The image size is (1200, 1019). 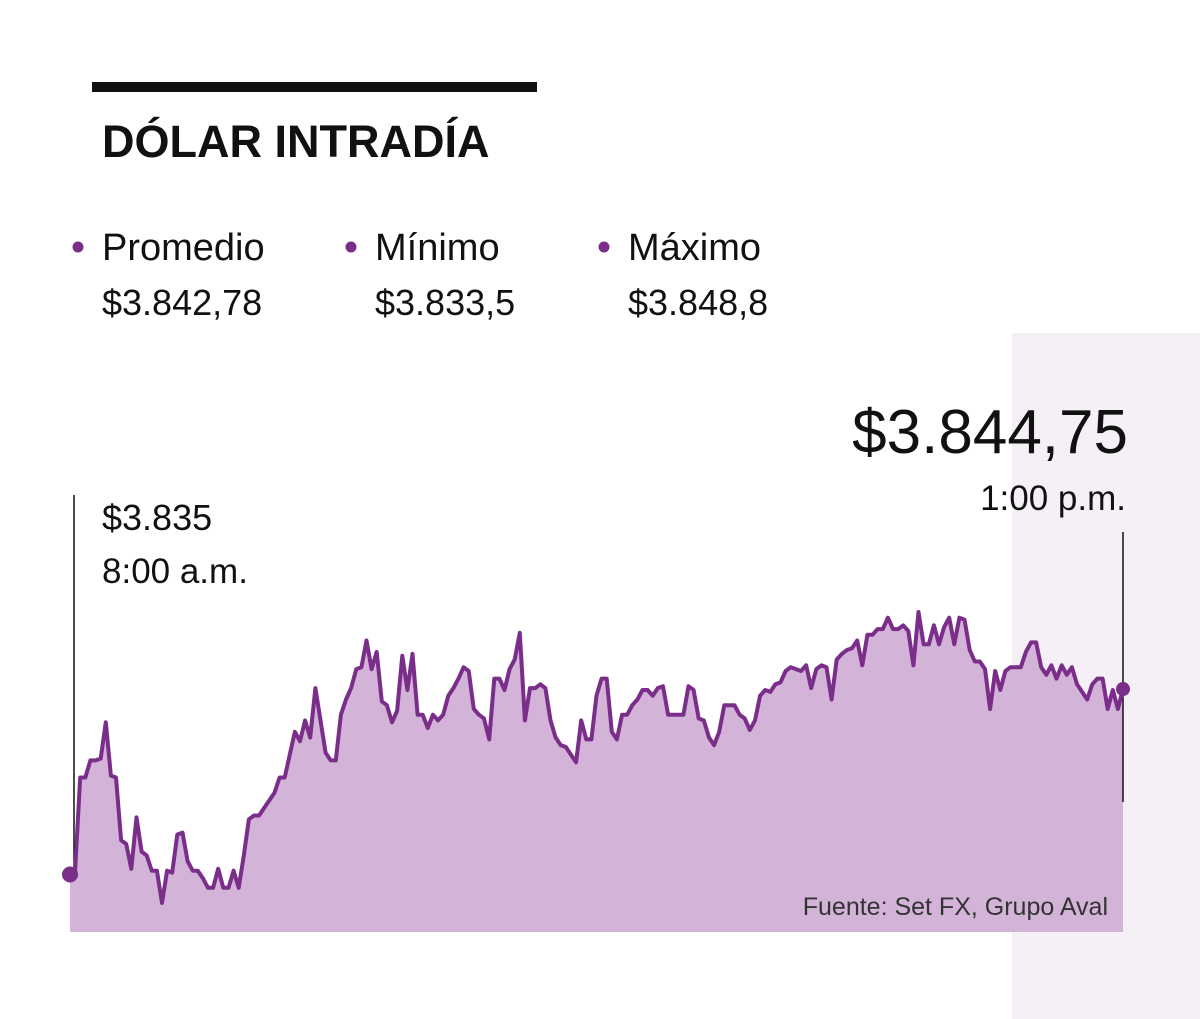 What do you see at coordinates (295, 141) in the screenshot?
I see `chart-title: DÓLAR INTRADÍA` at bounding box center [295, 141].